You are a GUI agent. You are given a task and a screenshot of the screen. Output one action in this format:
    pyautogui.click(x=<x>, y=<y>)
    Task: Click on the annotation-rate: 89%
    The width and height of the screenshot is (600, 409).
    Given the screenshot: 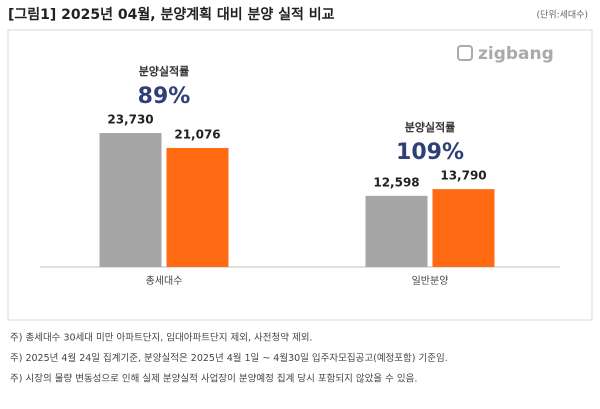 What is the action you would take?
    pyautogui.click(x=164, y=96)
    